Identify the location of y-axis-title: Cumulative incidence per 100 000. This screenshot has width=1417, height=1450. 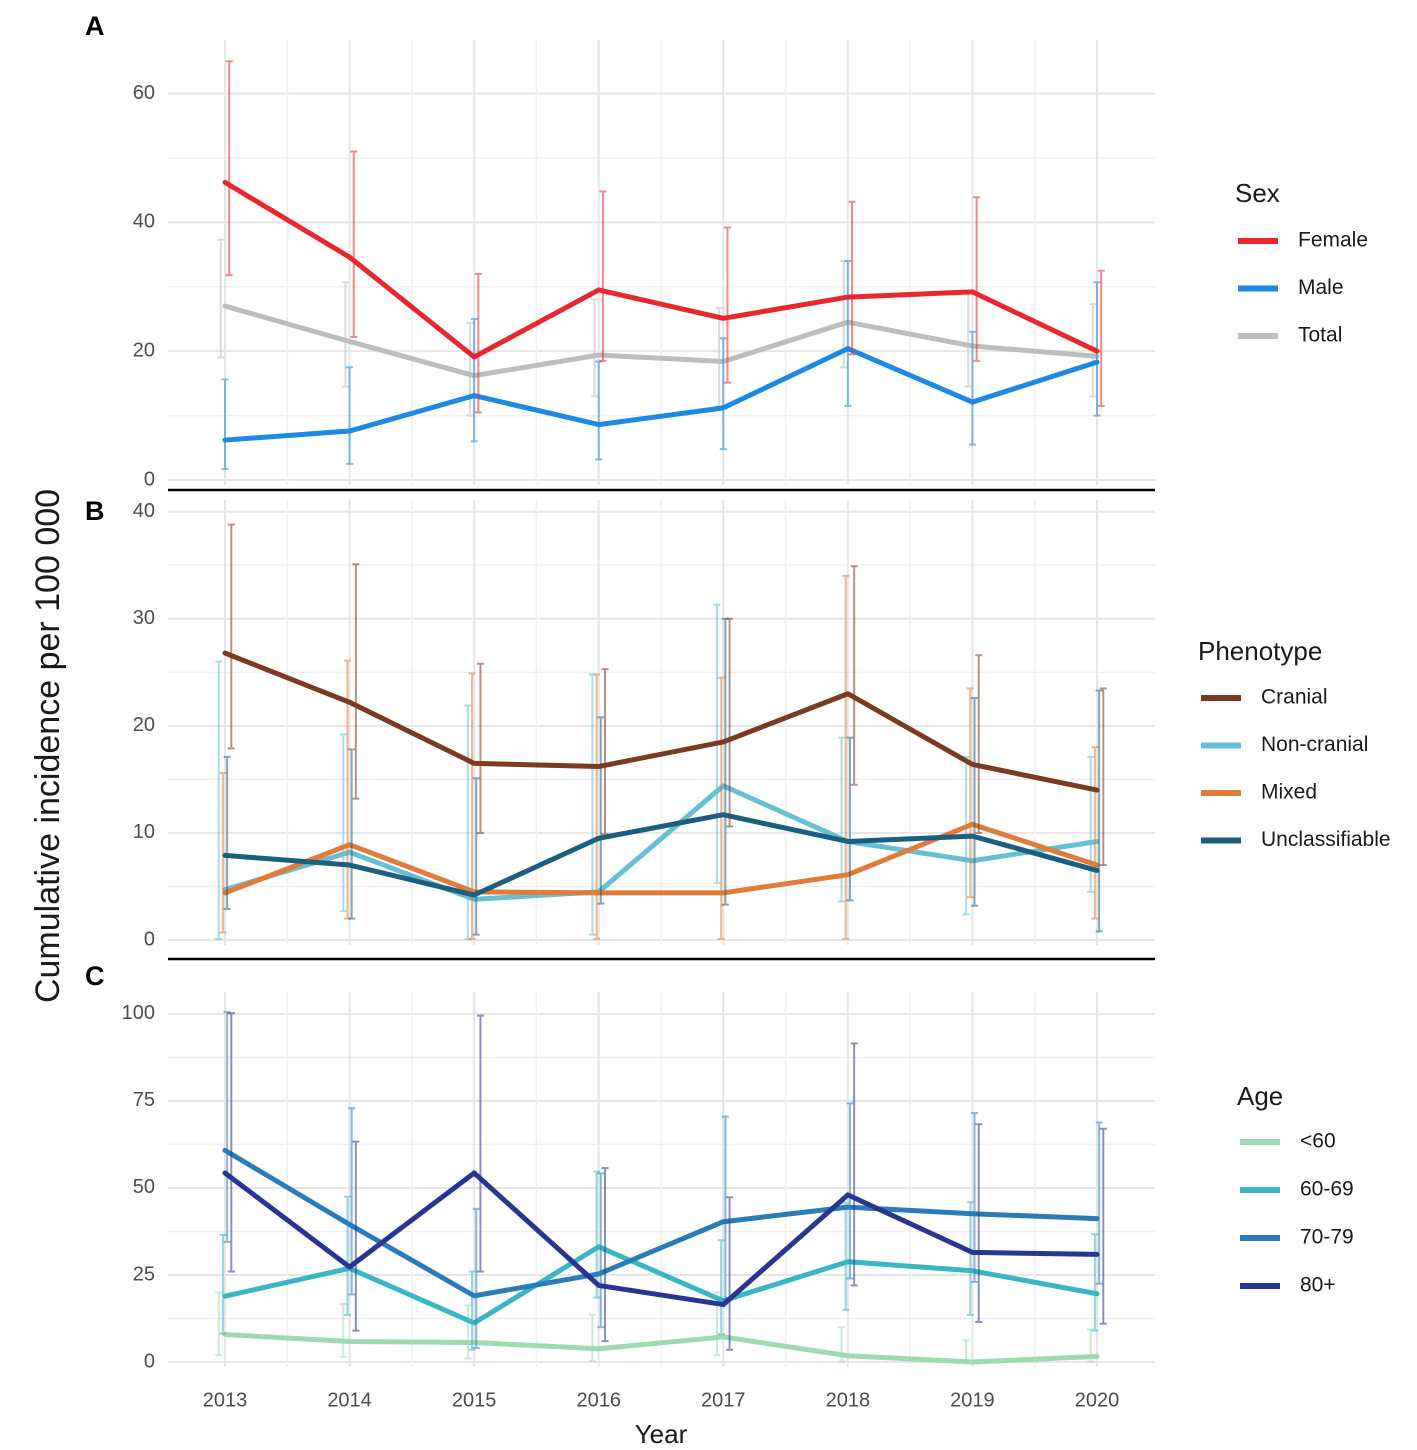
(48, 746).